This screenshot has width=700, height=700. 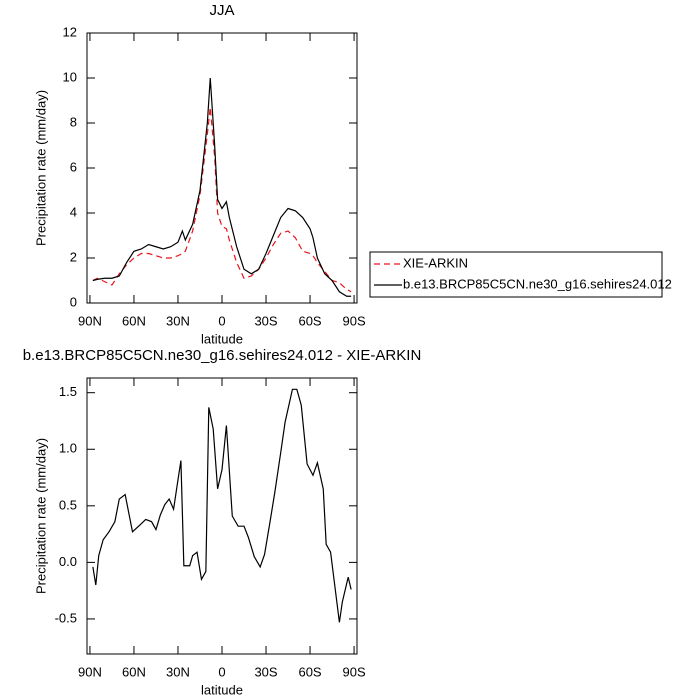 What do you see at coordinates (73, 256) in the screenshot?
I see `y-tick-label: 2` at bounding box center [73, 256].